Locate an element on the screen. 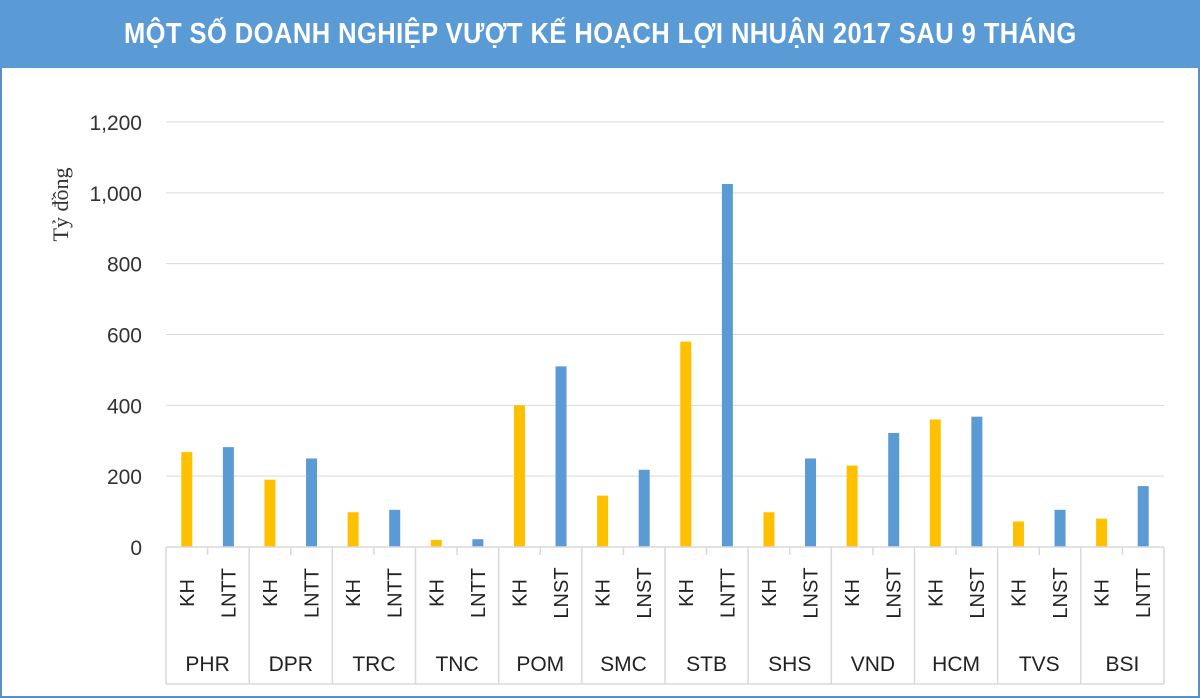 This screenshot has width=1200, height=698. bar-bsi-kh is located at coordinates (1102, 532).